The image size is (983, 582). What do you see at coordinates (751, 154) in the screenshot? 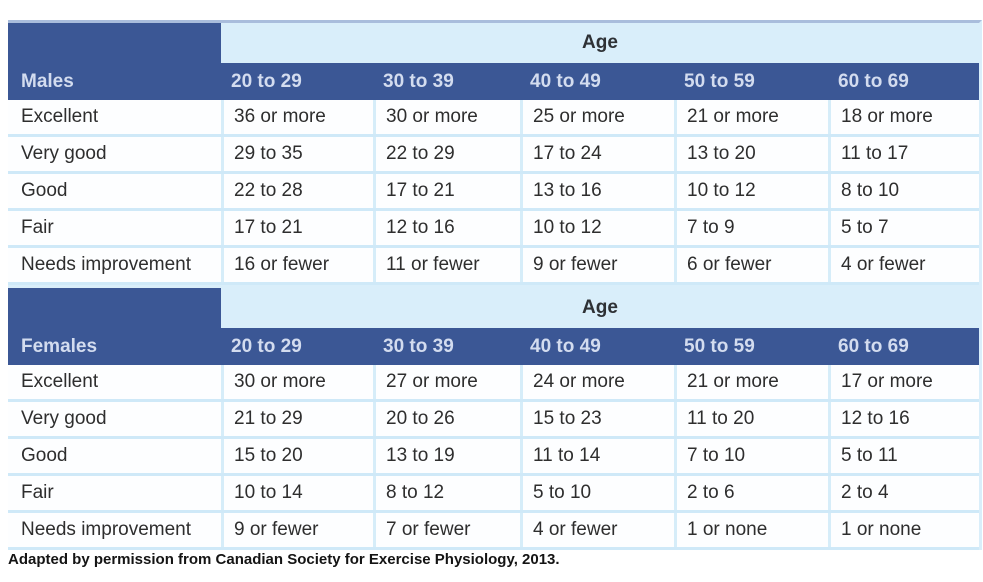
I see `value-cell: 13 to 20` at bounding box center [751, 154].